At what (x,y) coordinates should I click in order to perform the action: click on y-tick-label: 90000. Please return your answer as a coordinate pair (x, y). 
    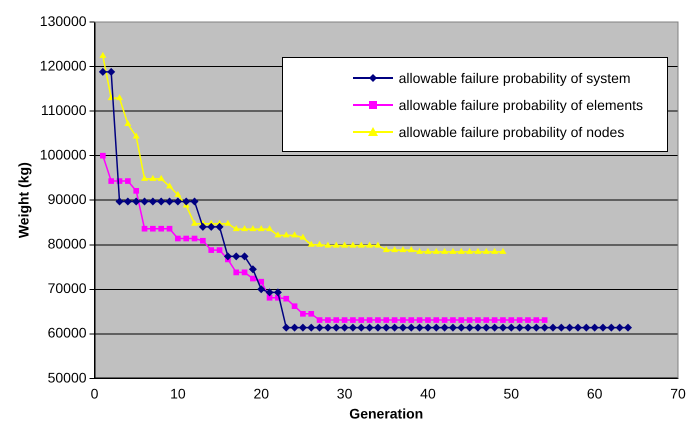
    Looking at the image, I should click on (67, 199).